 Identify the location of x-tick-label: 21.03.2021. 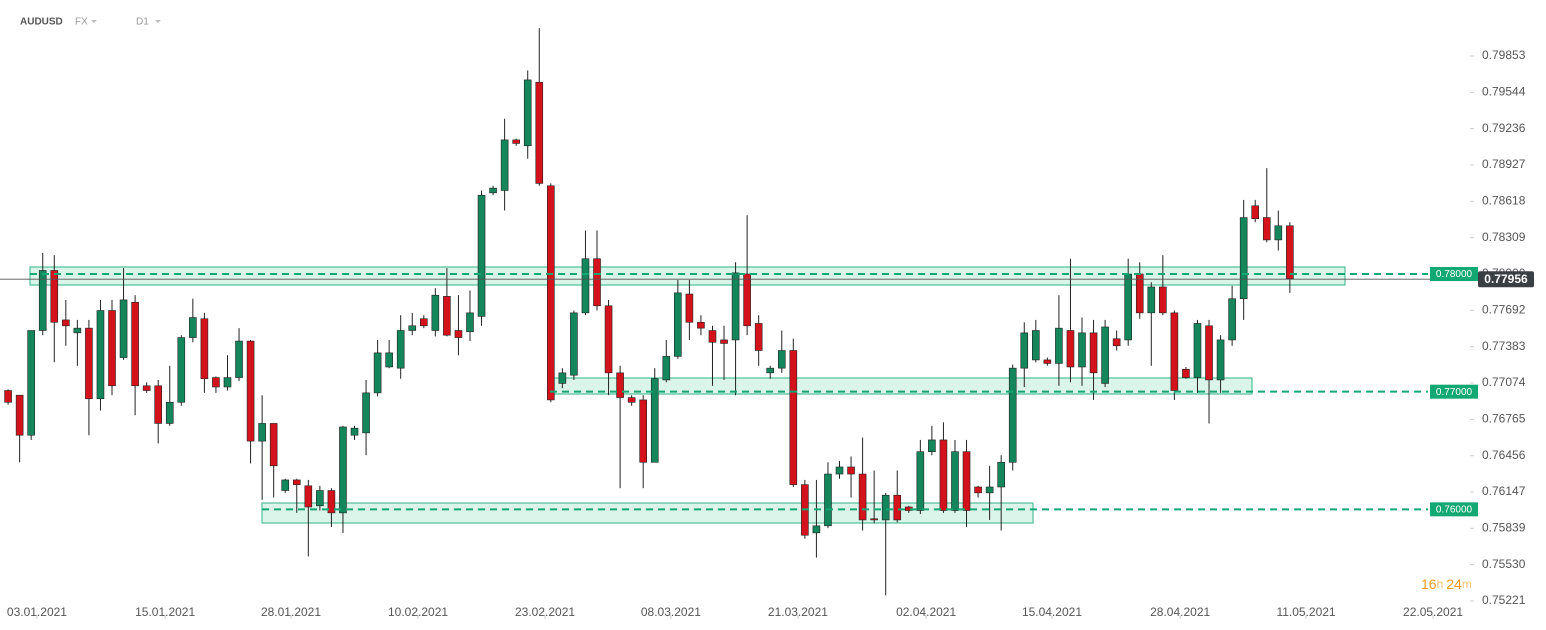
(798, 612).